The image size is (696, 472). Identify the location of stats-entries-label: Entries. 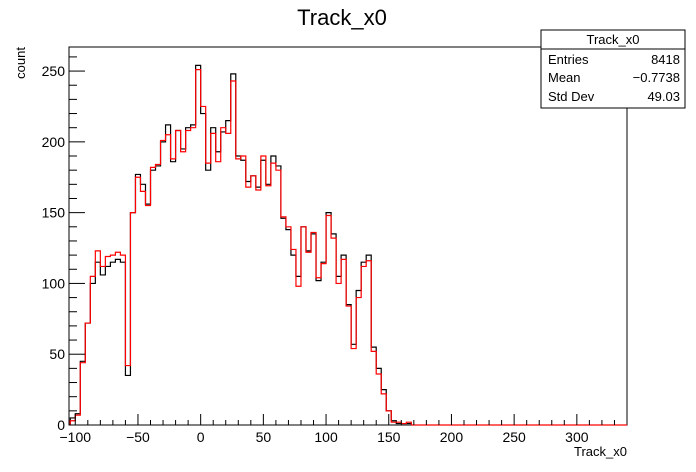
(568, 59).